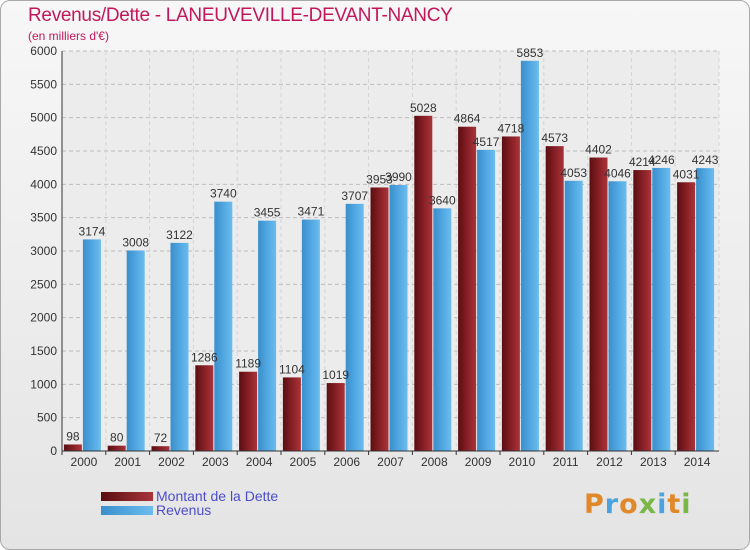 The image size is (750, 550). I want to click on y-tick-label: 4500, so click(43, 151).